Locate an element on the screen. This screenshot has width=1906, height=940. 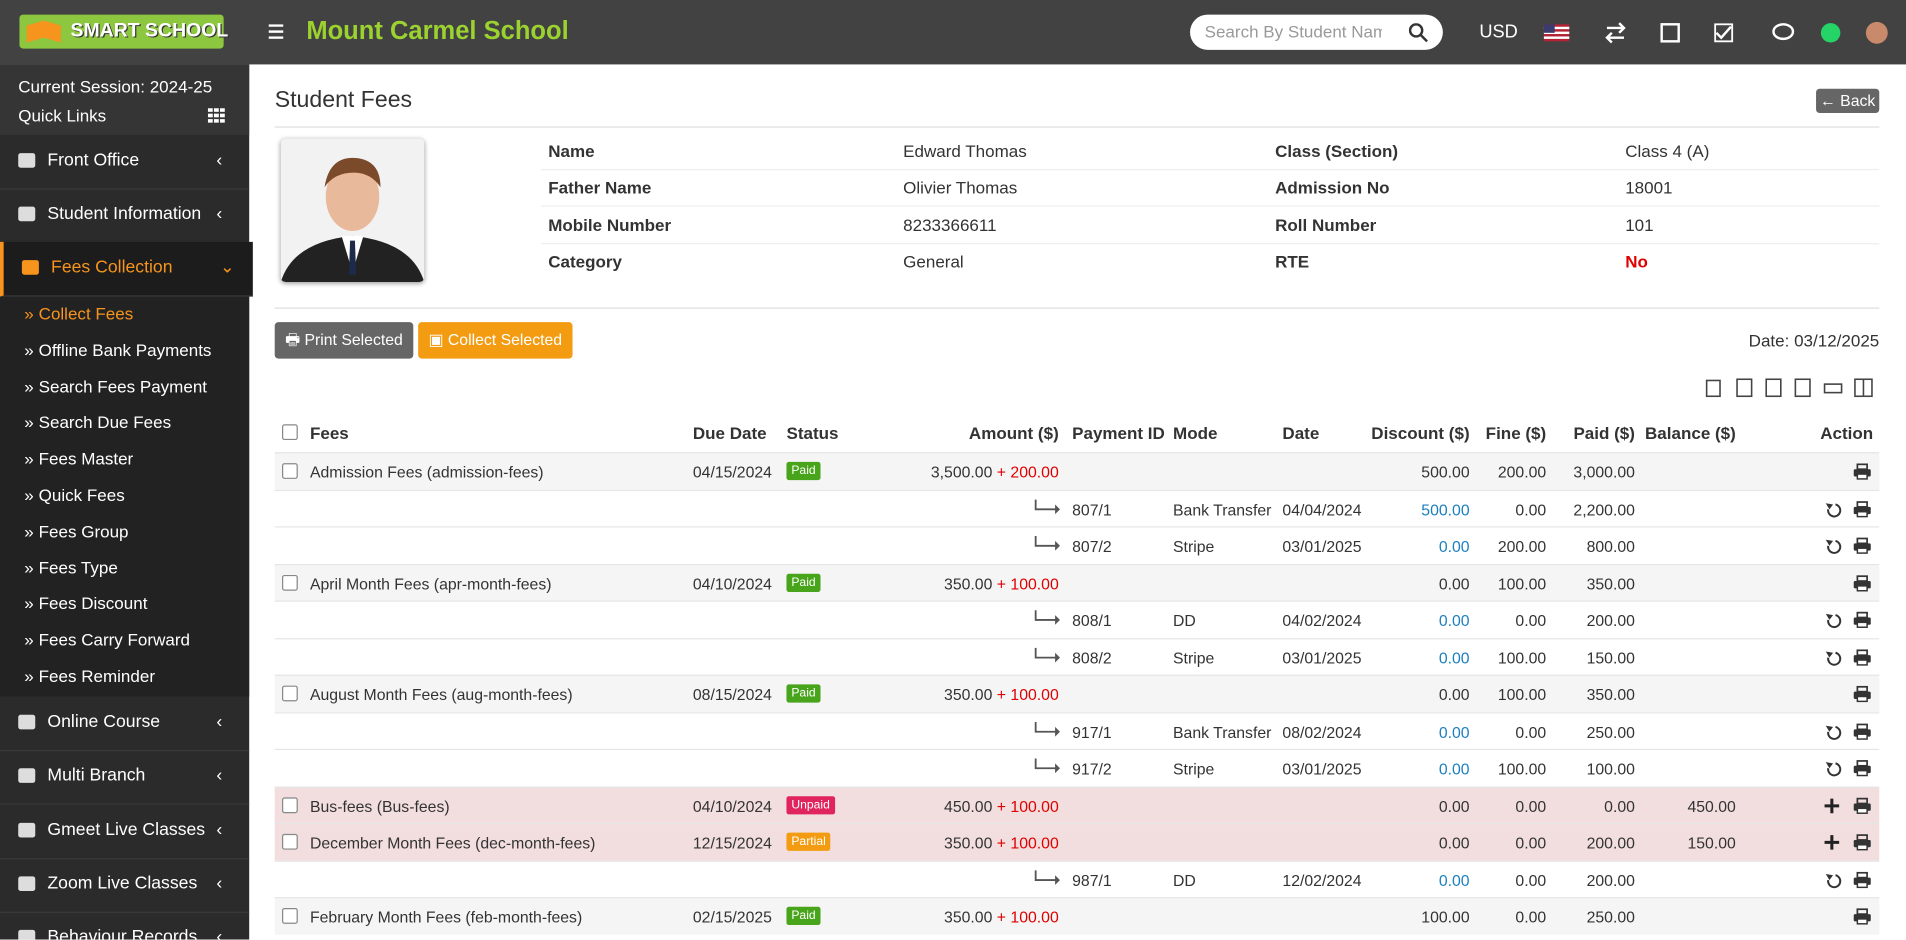
submenu-item: » Fees Type is located at coordinates (71, 566).